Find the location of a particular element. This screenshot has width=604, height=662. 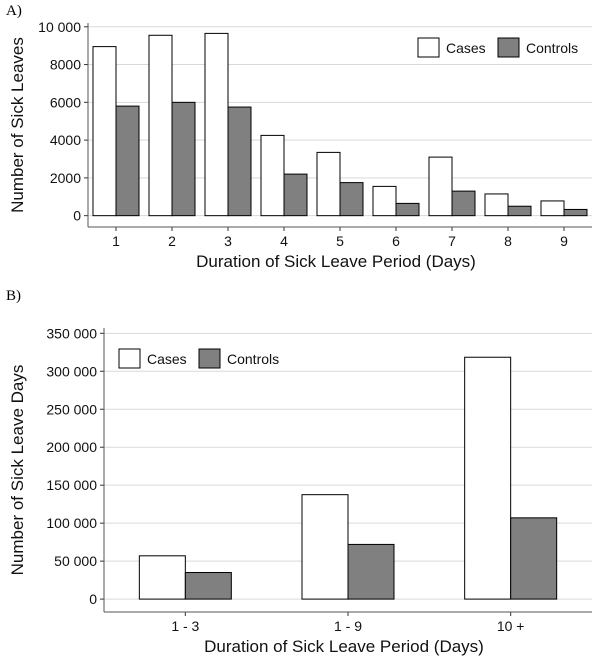

chart-a-xtick-label: 9 is located at coordinates (564, 241).